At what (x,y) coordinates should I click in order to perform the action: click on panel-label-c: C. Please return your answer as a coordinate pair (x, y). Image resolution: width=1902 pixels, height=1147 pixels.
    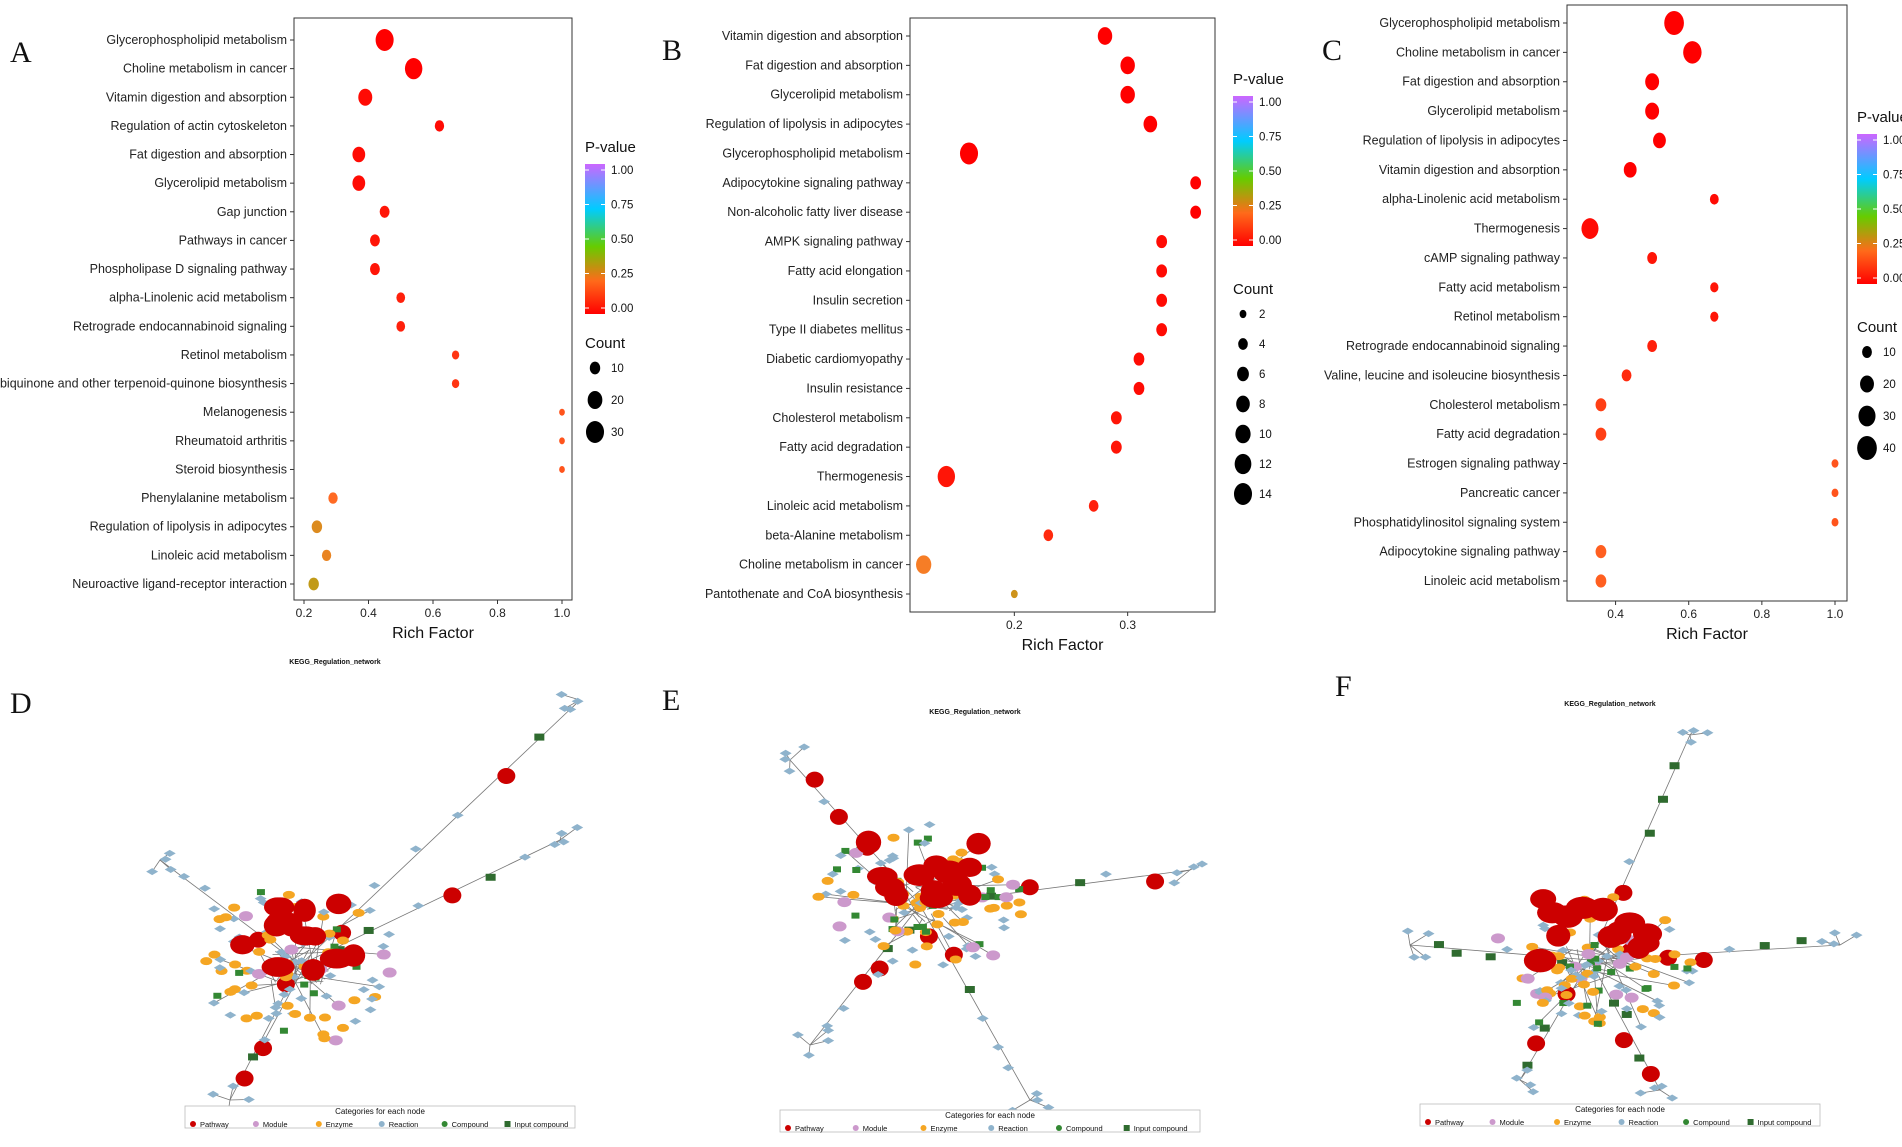
    Looking at the image, I should click on (1332, 50).